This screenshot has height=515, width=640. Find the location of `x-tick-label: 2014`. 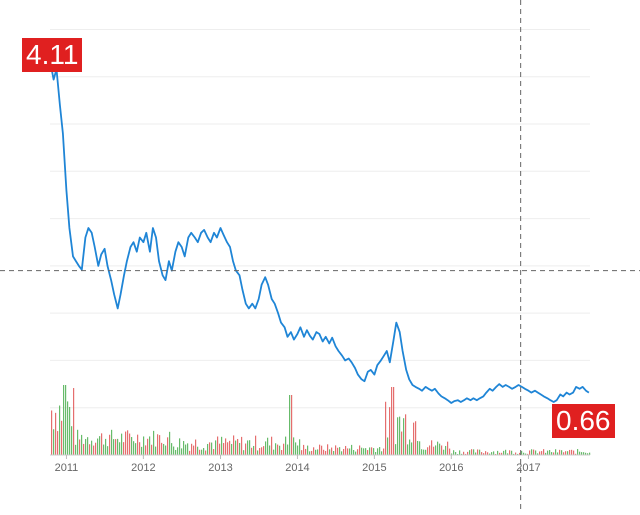

x-tick-label: 2014 is located at coordinates (297, 468).